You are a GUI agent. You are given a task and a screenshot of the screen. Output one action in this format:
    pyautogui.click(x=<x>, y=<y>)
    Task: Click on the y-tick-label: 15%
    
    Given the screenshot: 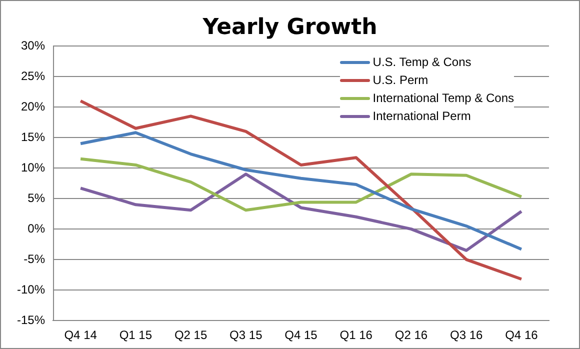 What is the action you would take?
    pyautogui.click(x=33, y=137)
    